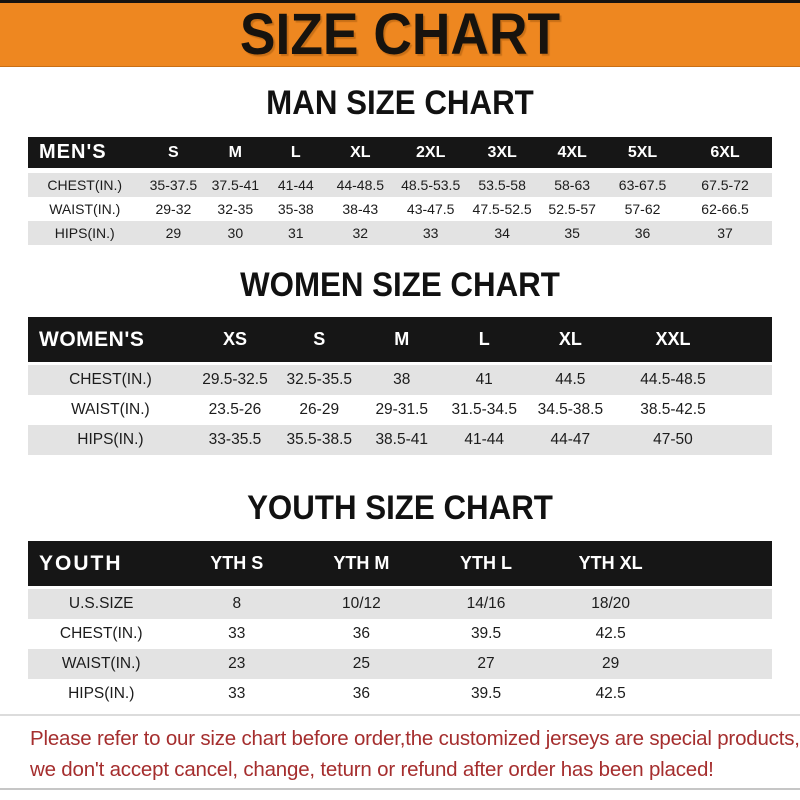  I want to click on size-value: 33-35.5, so click(235, 439).